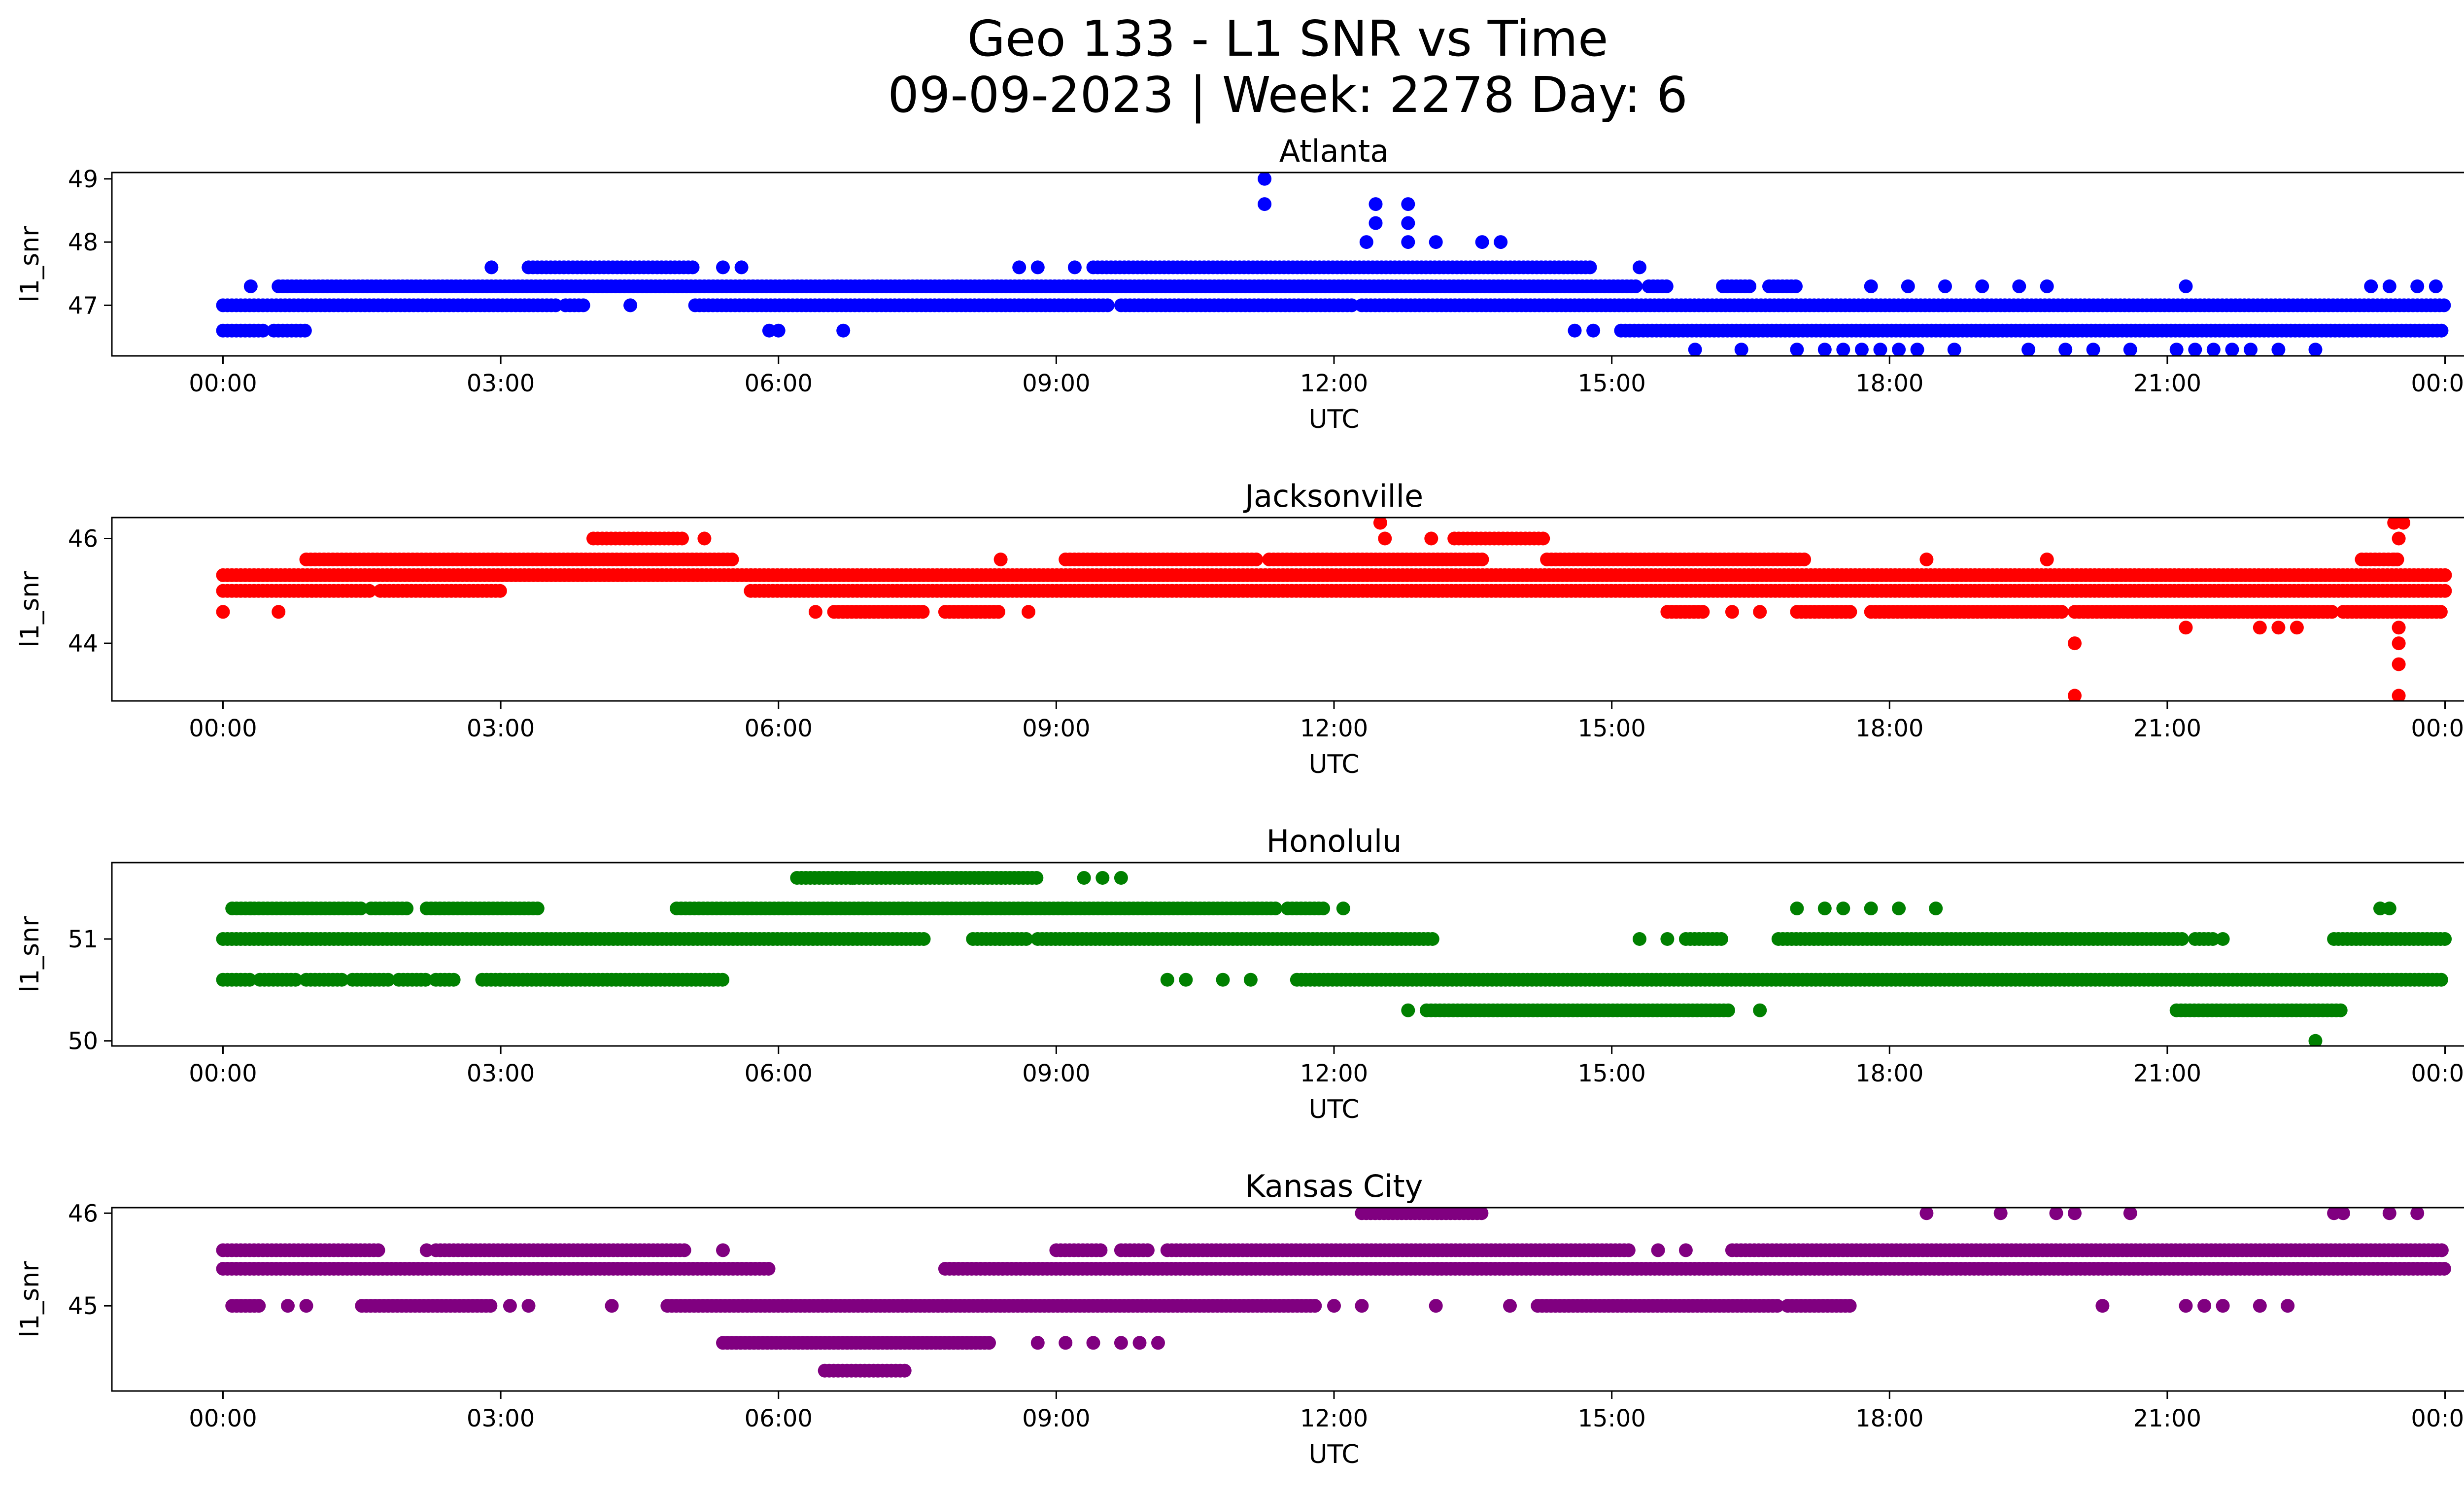 This screenshot has width=2464, height=1495. I want to click on y-tick-label: 49, so click(83, 179).